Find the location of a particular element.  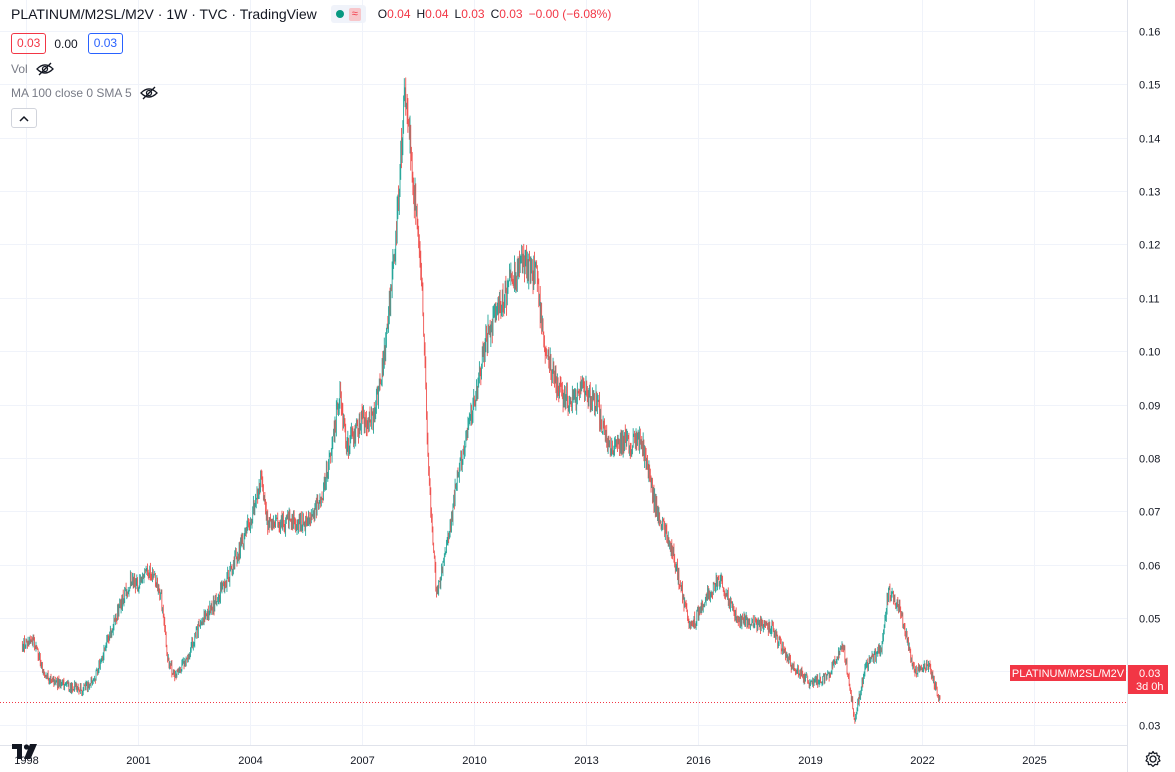

chevron-up-icon is located at coordinates (24, 118).